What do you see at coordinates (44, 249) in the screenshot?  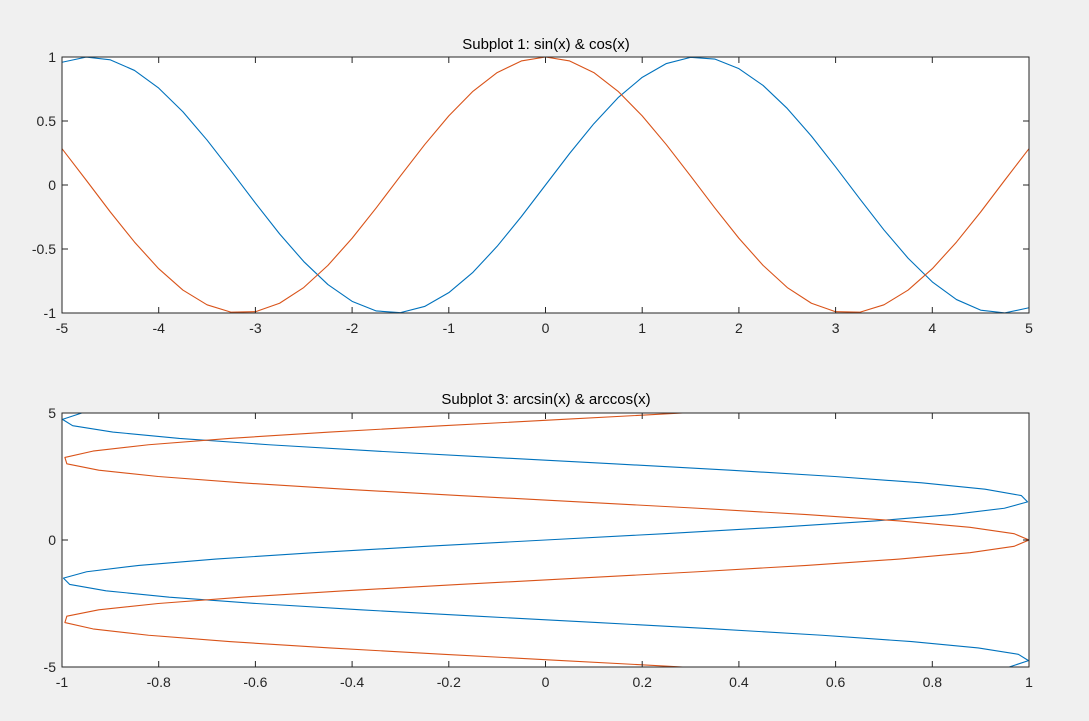 I see `subplot-1-ytick-label: -0.5` at bounding box center [44, 249].